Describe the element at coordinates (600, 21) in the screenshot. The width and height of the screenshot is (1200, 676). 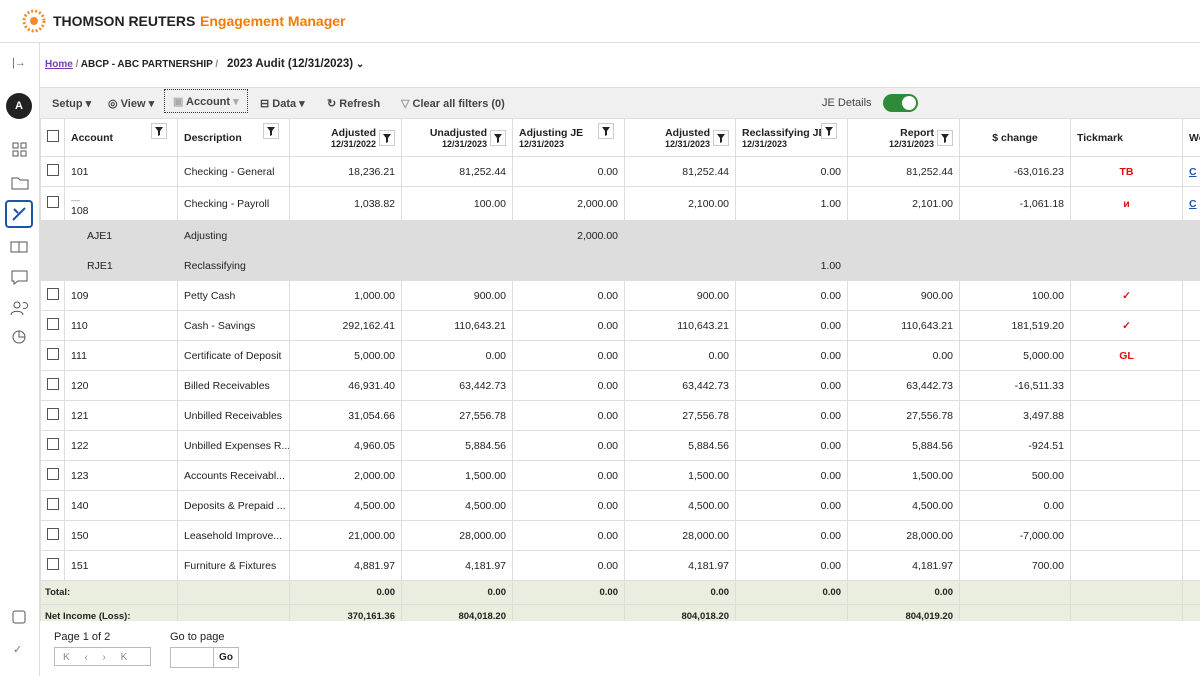
I see `header: THOMSON REUTERS Engagement Manager` at that location.